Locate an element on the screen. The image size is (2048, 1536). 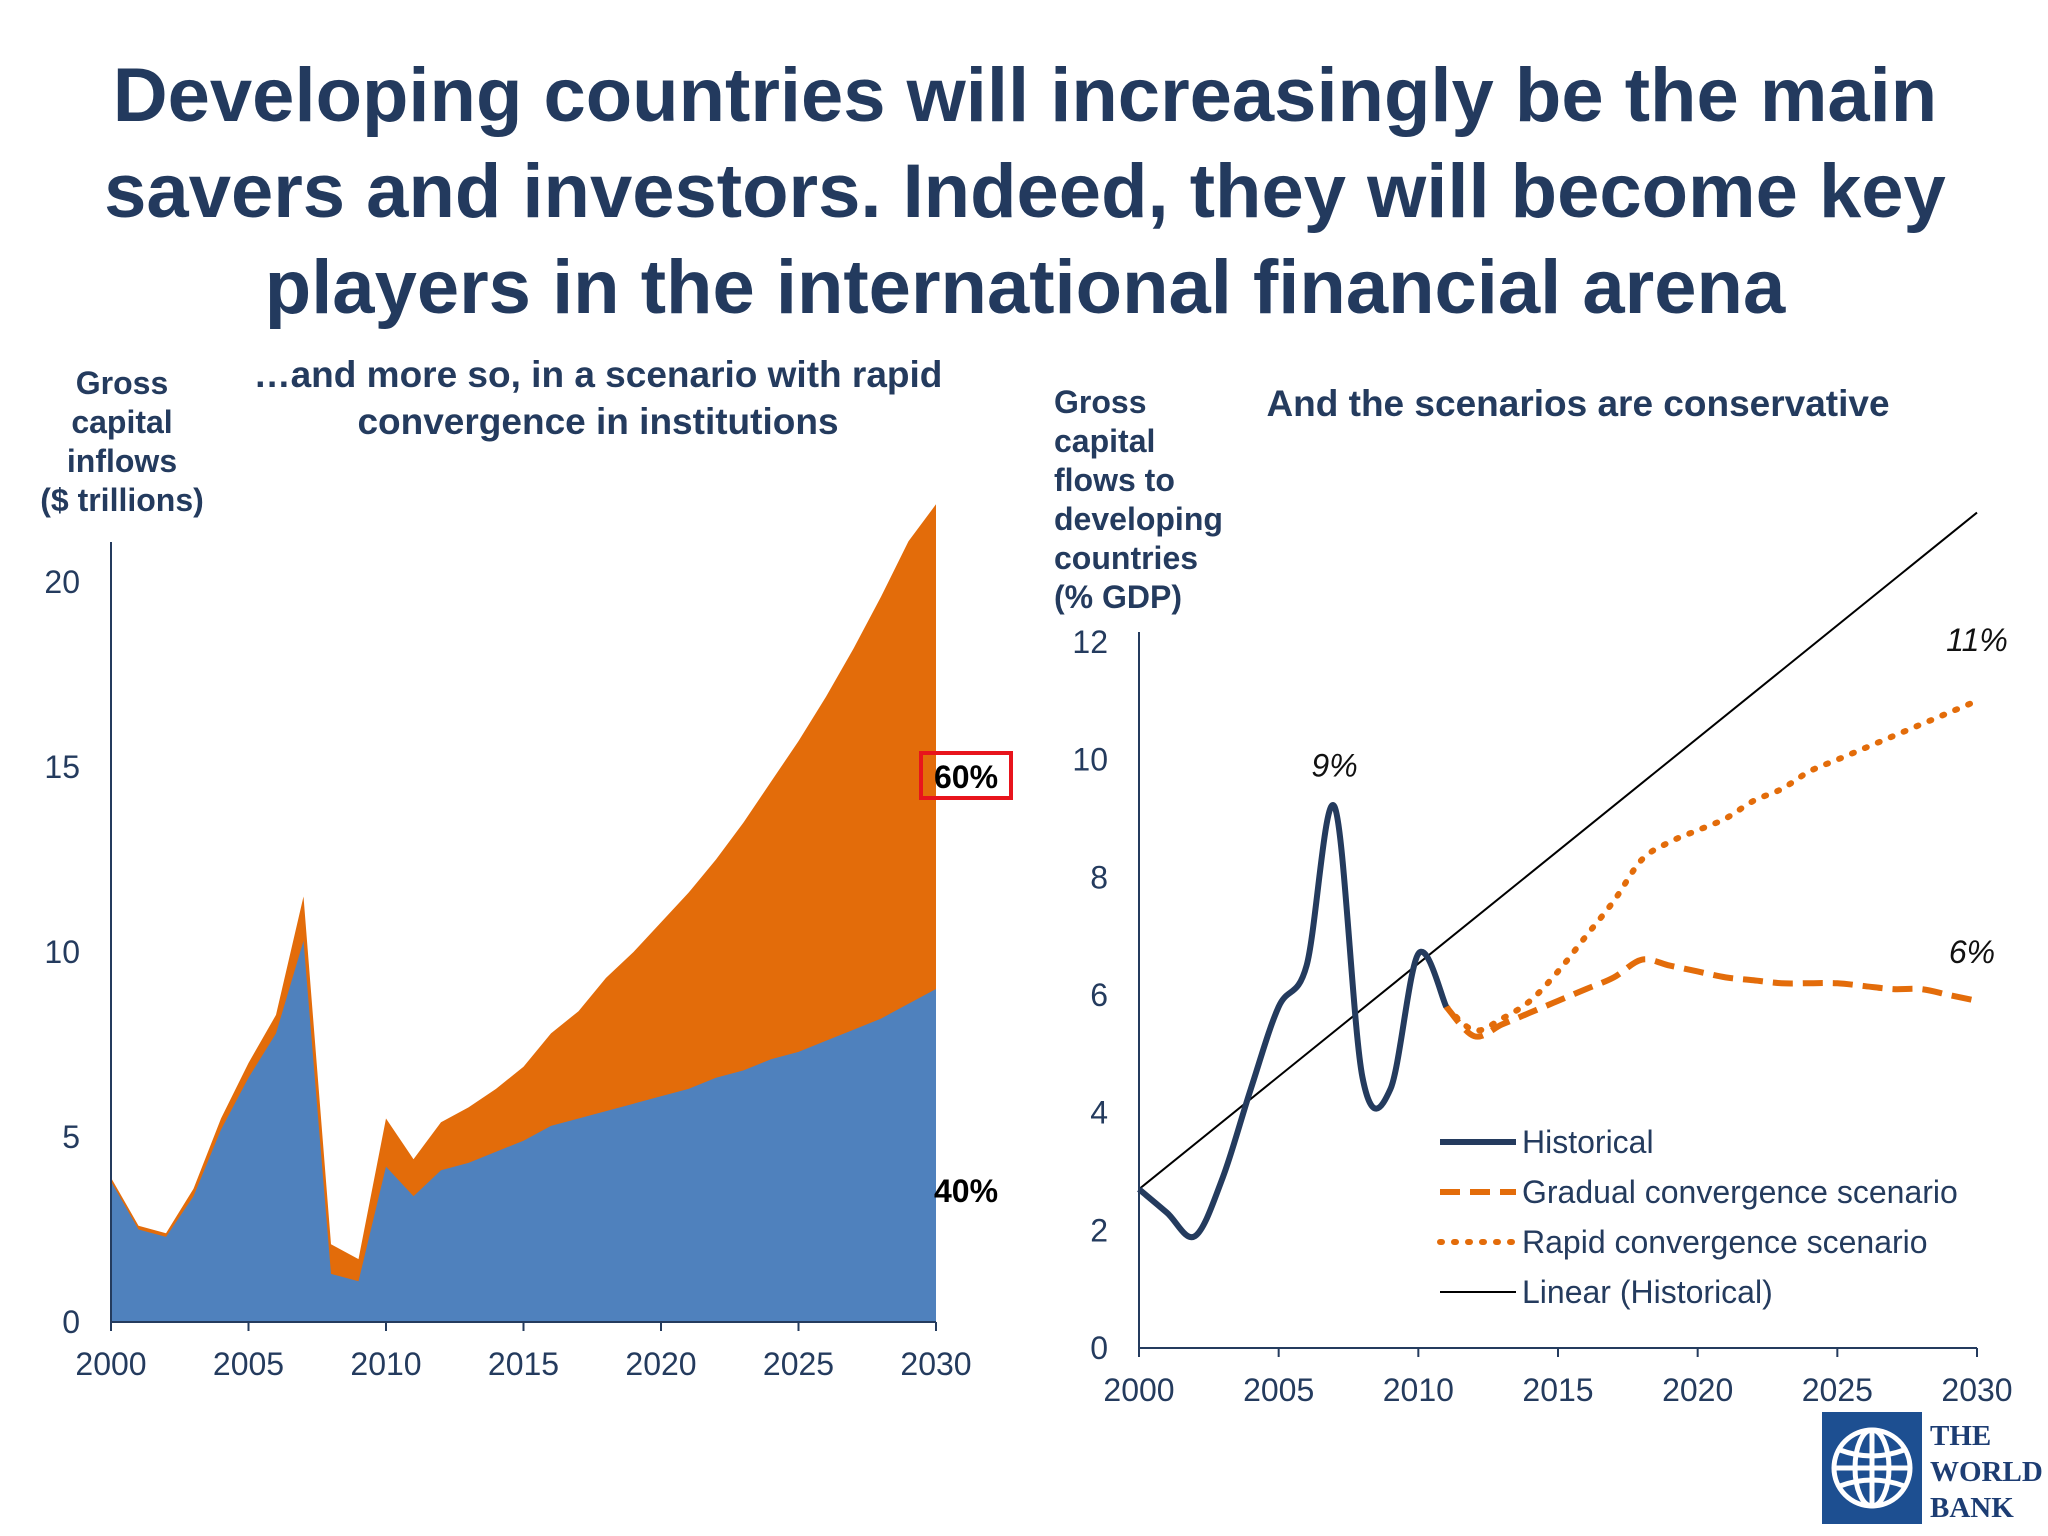
left-ylabel-line: ($ trillions) is located at coordinates (122, 500).